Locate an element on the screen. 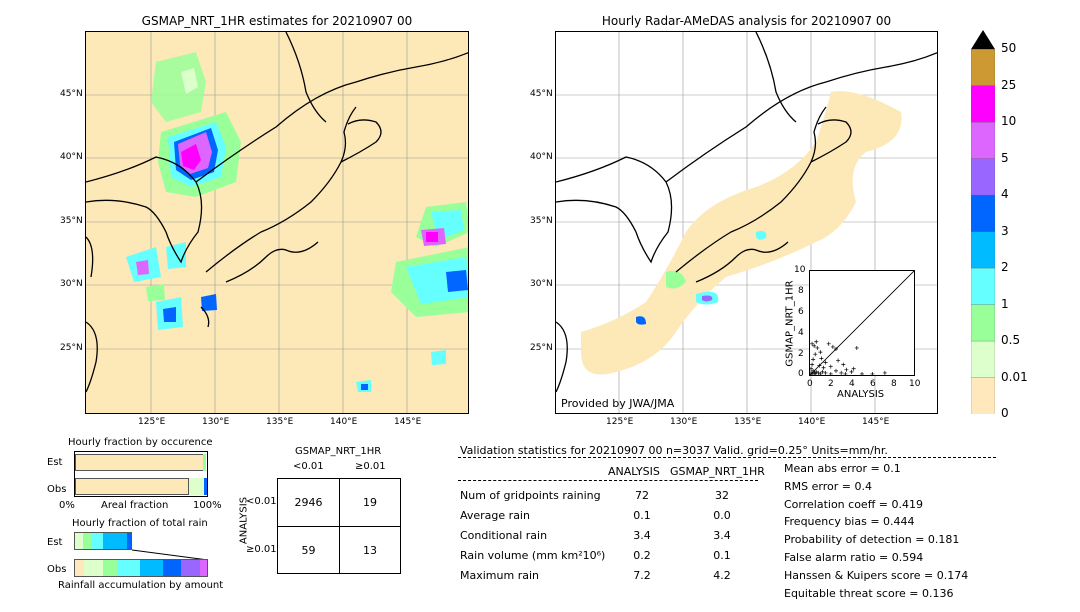 This screenshot has width=1080, height=612. contingency-c: 59 is located at coordinates (308, 550).